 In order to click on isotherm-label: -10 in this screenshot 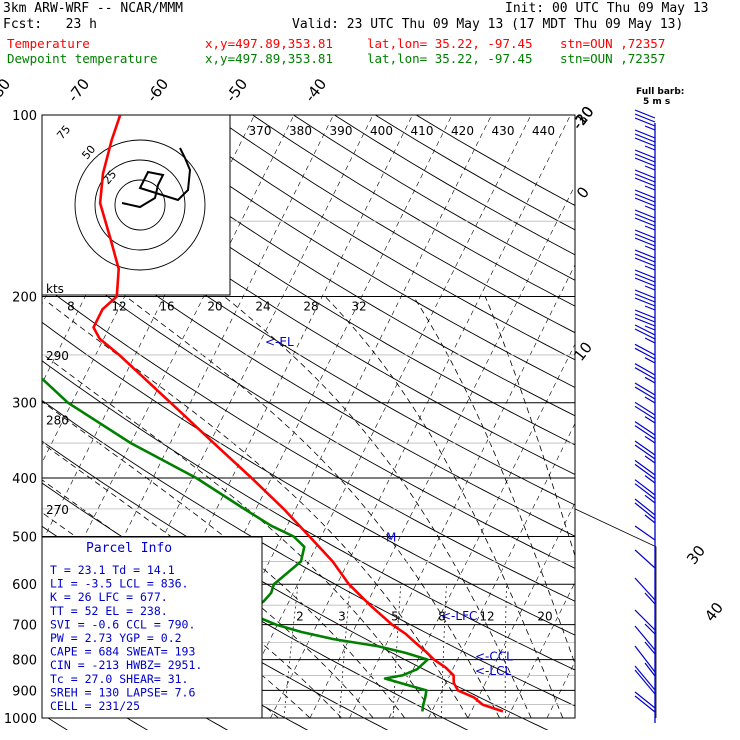, I will do `click(582, 118)`.